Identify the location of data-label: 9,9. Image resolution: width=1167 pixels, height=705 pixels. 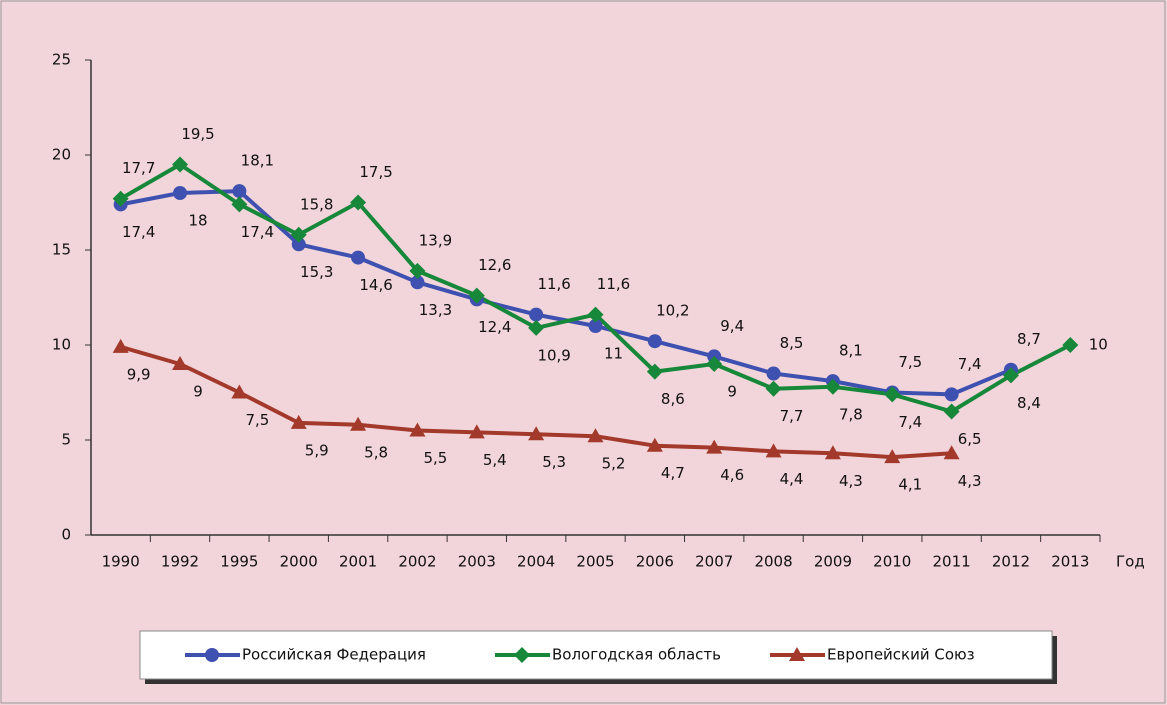
(139, 374).